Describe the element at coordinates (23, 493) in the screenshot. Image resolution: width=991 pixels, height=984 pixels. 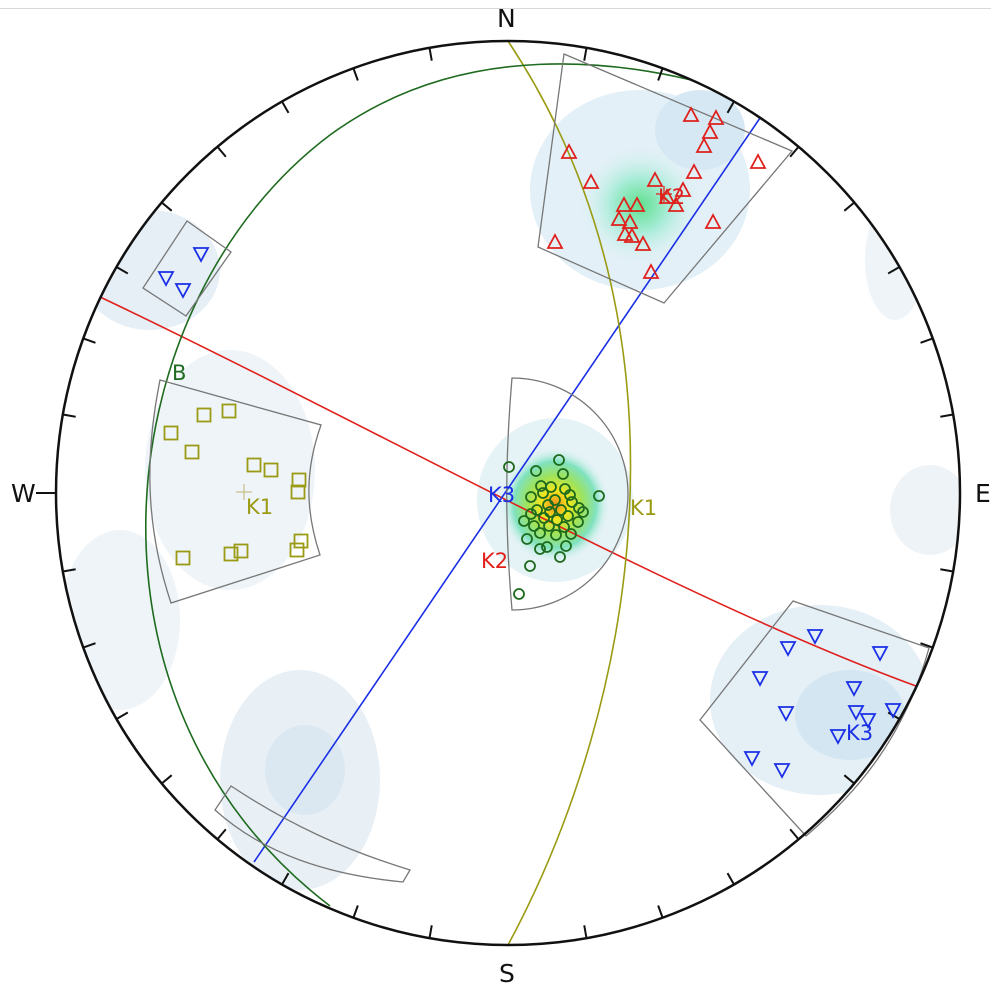
I see `west-label: W` at that location.